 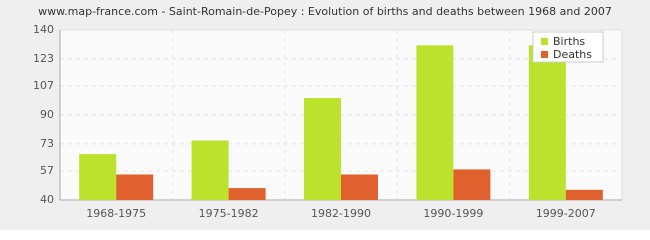 What do you see at coordinates (47, 170) in the screenshot?
I see `y-tick-label: 57` at bounding box center [47, 170].